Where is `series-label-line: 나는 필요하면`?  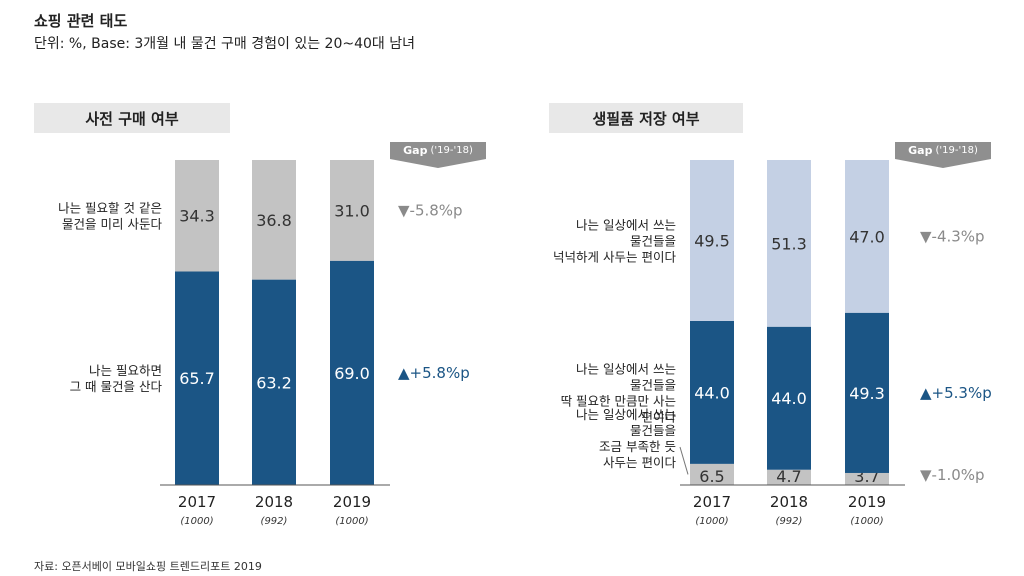 series-label-line: 나는 필요하면 is located at coordinates (125, 370).